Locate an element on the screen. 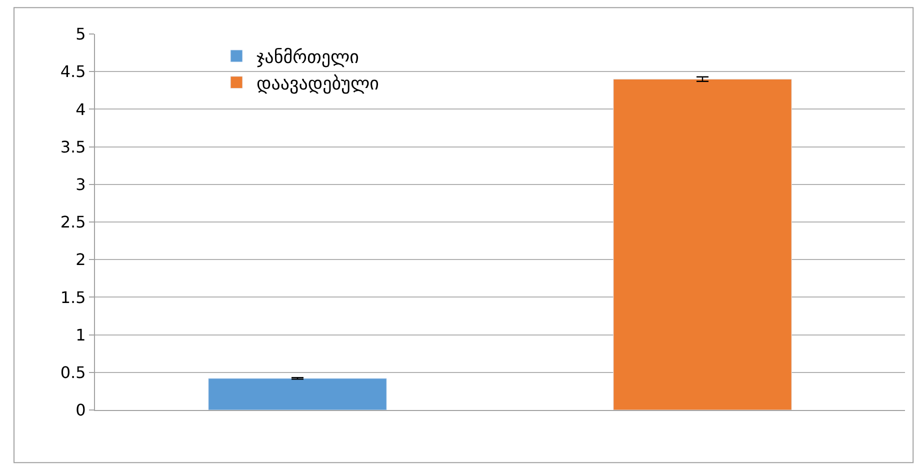 The width and height of the screenshot is (917, 465). y-tick-label: 1 is located at coordinates (81, 334).